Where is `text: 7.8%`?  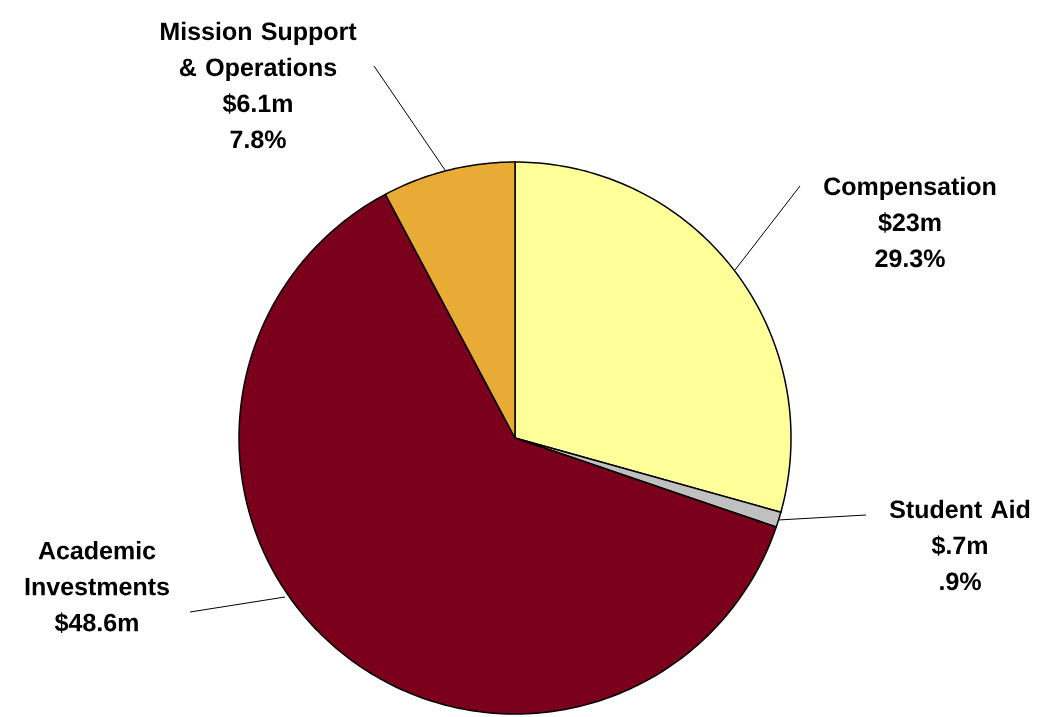
text: 7.8% is located at coordinates (258, 139).